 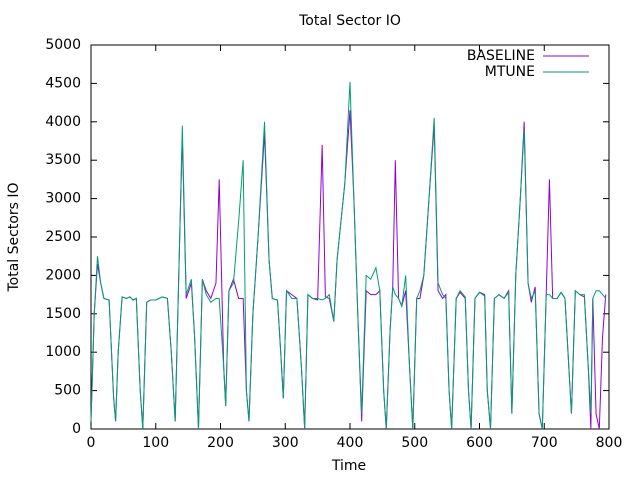 I want to click on y-tick-label: 1500, so click(x=63, y=314).